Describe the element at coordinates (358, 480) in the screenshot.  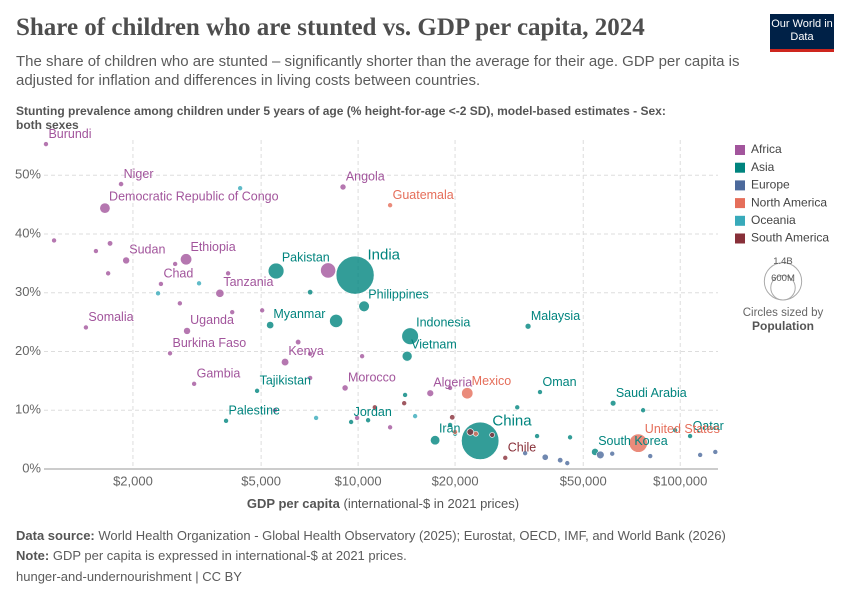
I see `x-tick-label: $10,000` at that location.